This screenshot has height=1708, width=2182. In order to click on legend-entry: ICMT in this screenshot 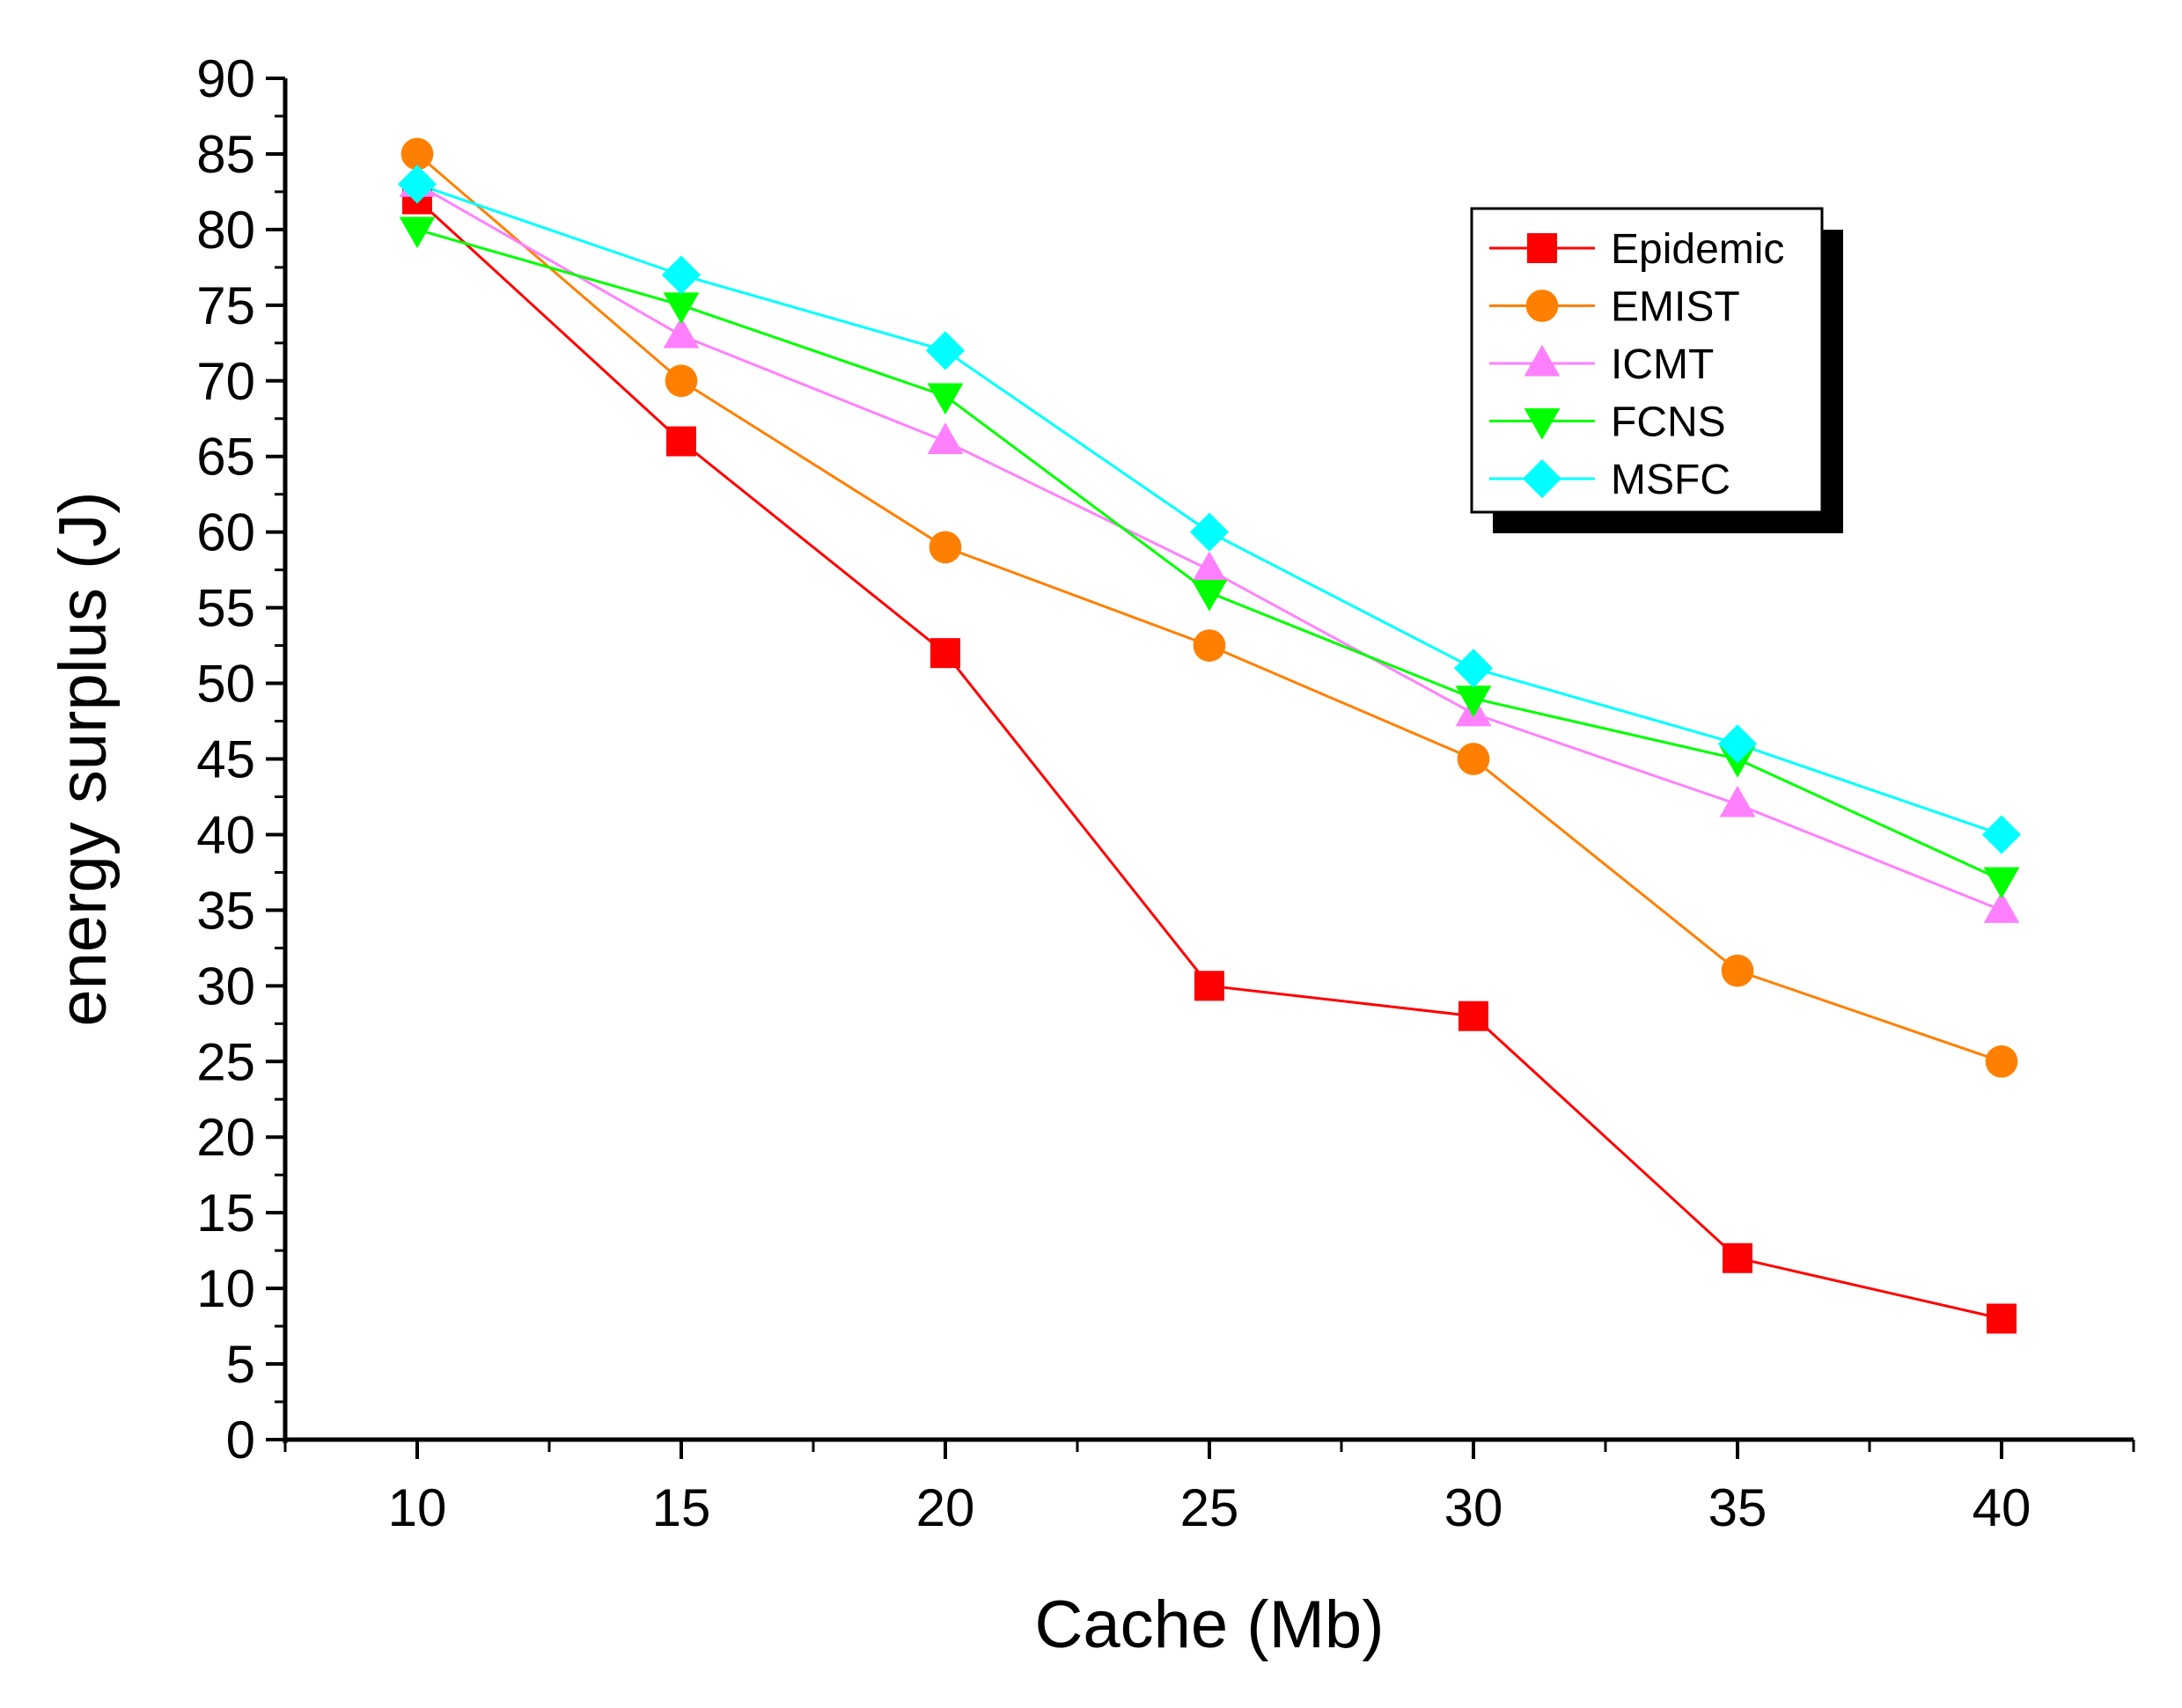, I will do `click(1601, 364)`.